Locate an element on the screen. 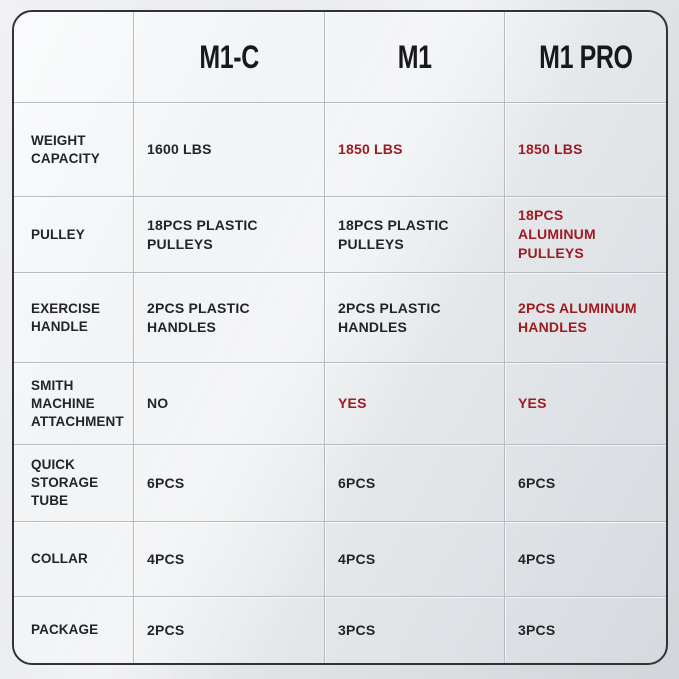  col-header-m1c: M1-C is located at coordinates (229, 57).